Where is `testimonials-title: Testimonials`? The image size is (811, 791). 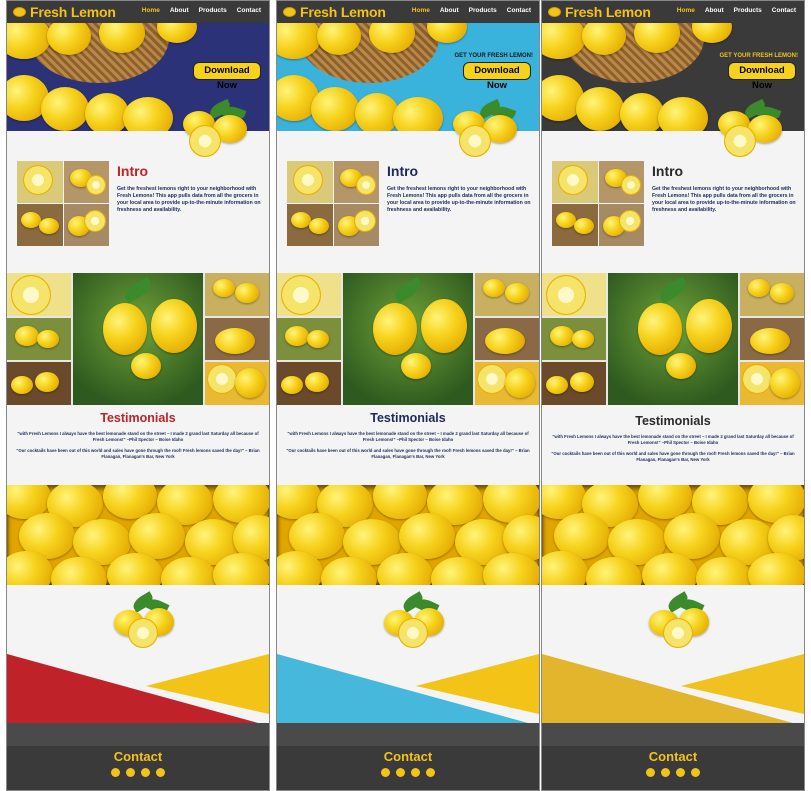
testimonials-title: Testimonials is located at coordinates (673, 421).